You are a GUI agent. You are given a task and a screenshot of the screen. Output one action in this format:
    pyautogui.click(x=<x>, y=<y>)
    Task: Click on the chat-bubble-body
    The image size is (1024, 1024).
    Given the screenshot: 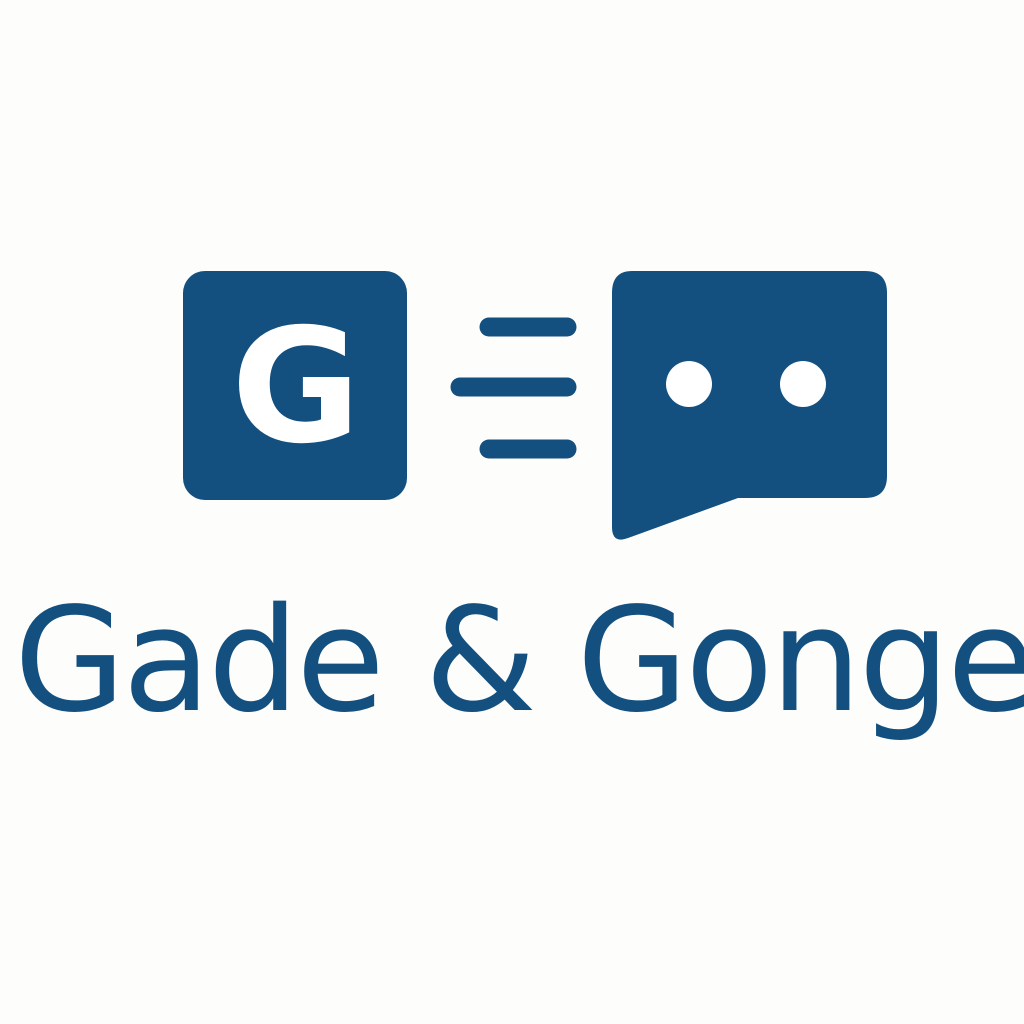 What is the action you would take?
    pyautogui.click(x=749, y=405)
    